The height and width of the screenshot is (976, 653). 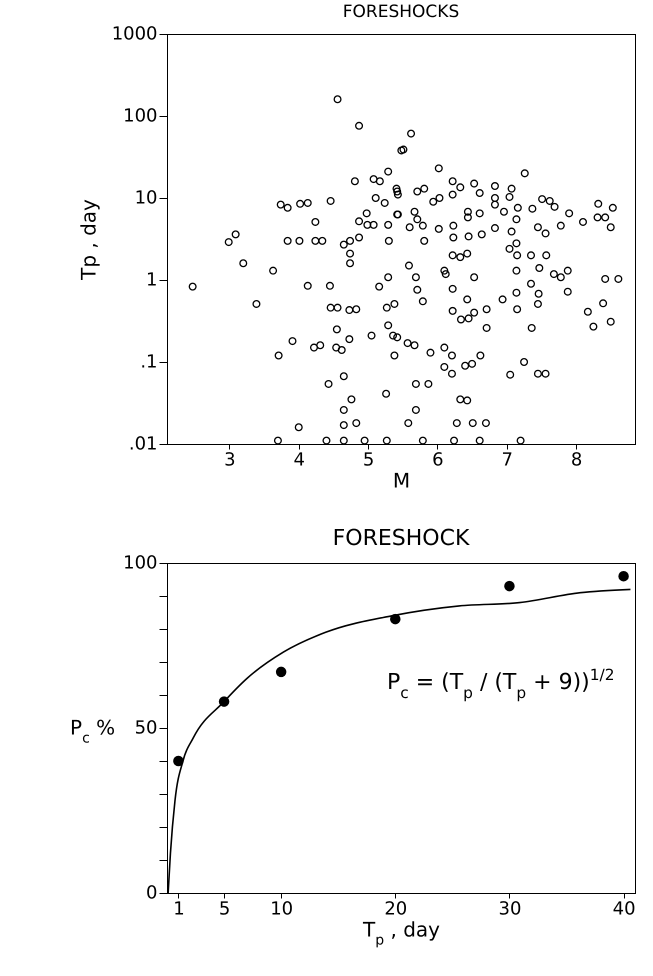 I want to click on y-axis-title: Tp , day, so click(x=88, y=239).